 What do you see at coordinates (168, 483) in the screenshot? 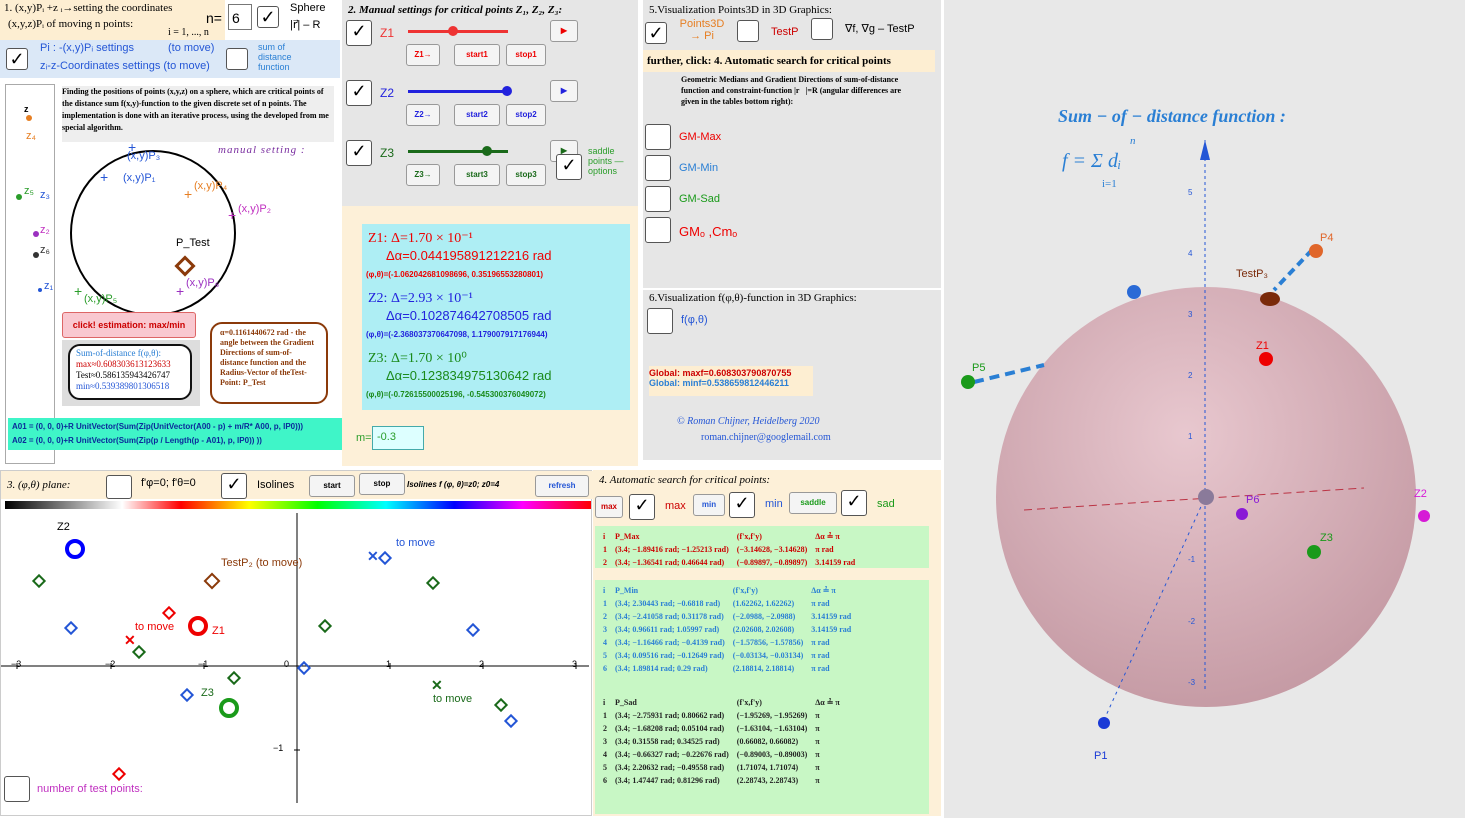
I see `deriv-label: f'φ=0; f'θ=0` at bounding box center [168, 483].